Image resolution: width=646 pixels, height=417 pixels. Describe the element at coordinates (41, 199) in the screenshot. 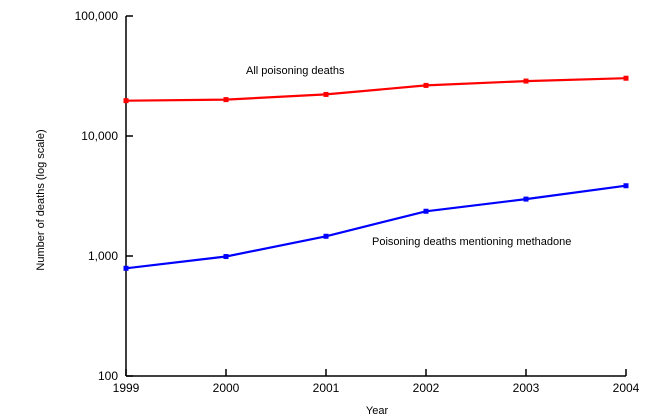

I see `y-axis-title: Number of deaths (log scale)` at that location.